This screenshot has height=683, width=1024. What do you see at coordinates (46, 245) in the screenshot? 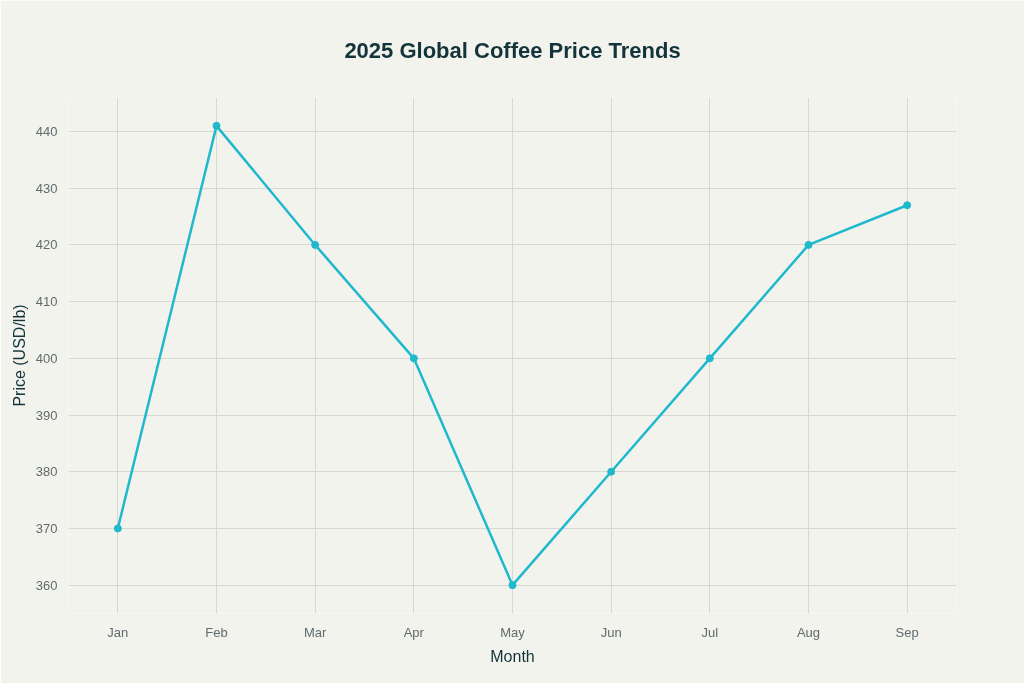
I see `y-tick-label: 420` at bounding box center [46, 245].